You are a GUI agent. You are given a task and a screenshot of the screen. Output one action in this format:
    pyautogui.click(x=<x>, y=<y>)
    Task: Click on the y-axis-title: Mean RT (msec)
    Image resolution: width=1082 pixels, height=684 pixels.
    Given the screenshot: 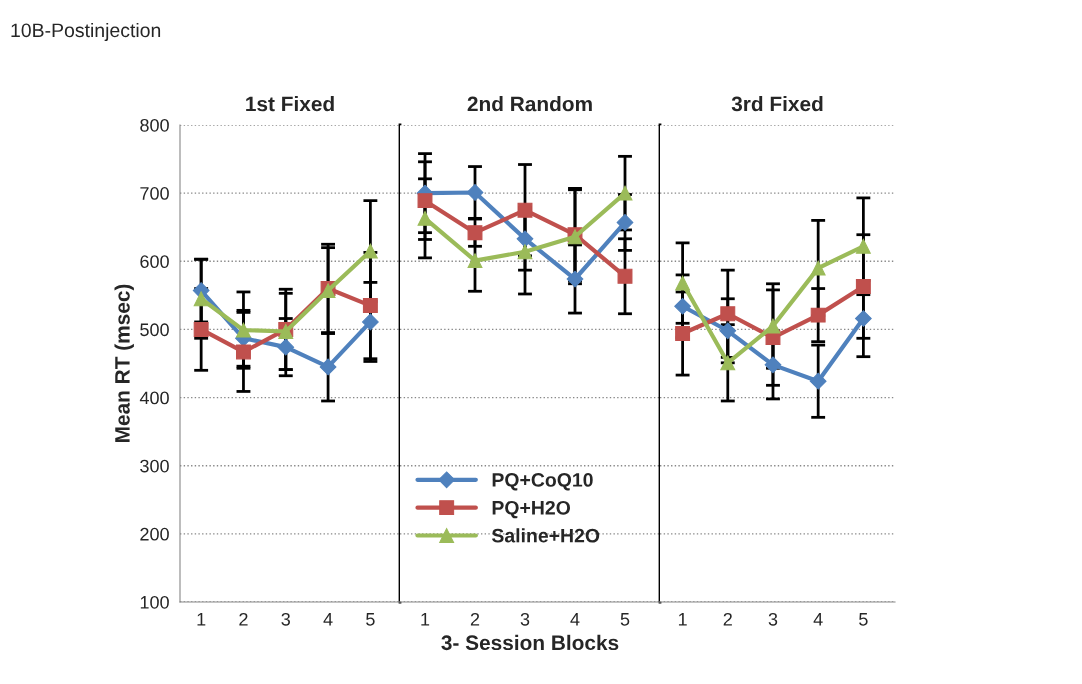 What is the action you would take?
    pyautogui.click(x=124, y=363)
    